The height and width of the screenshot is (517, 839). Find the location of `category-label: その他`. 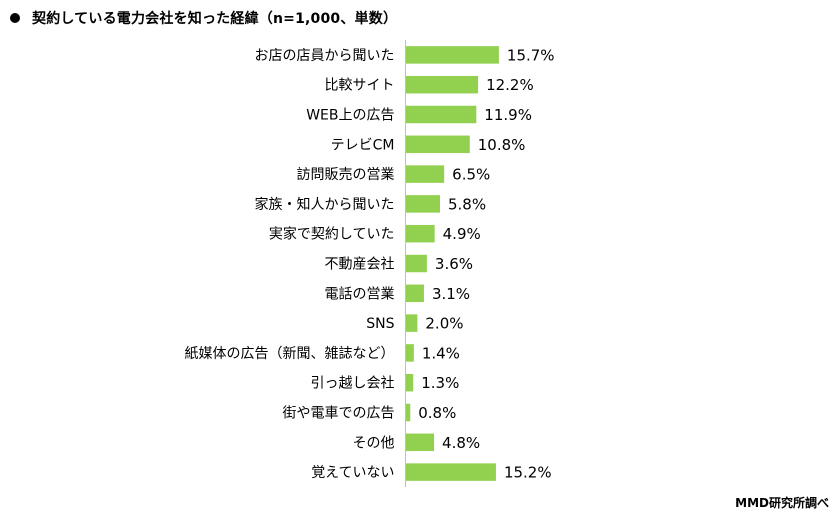

category-label: その他 is located at coordinates (374, 443).